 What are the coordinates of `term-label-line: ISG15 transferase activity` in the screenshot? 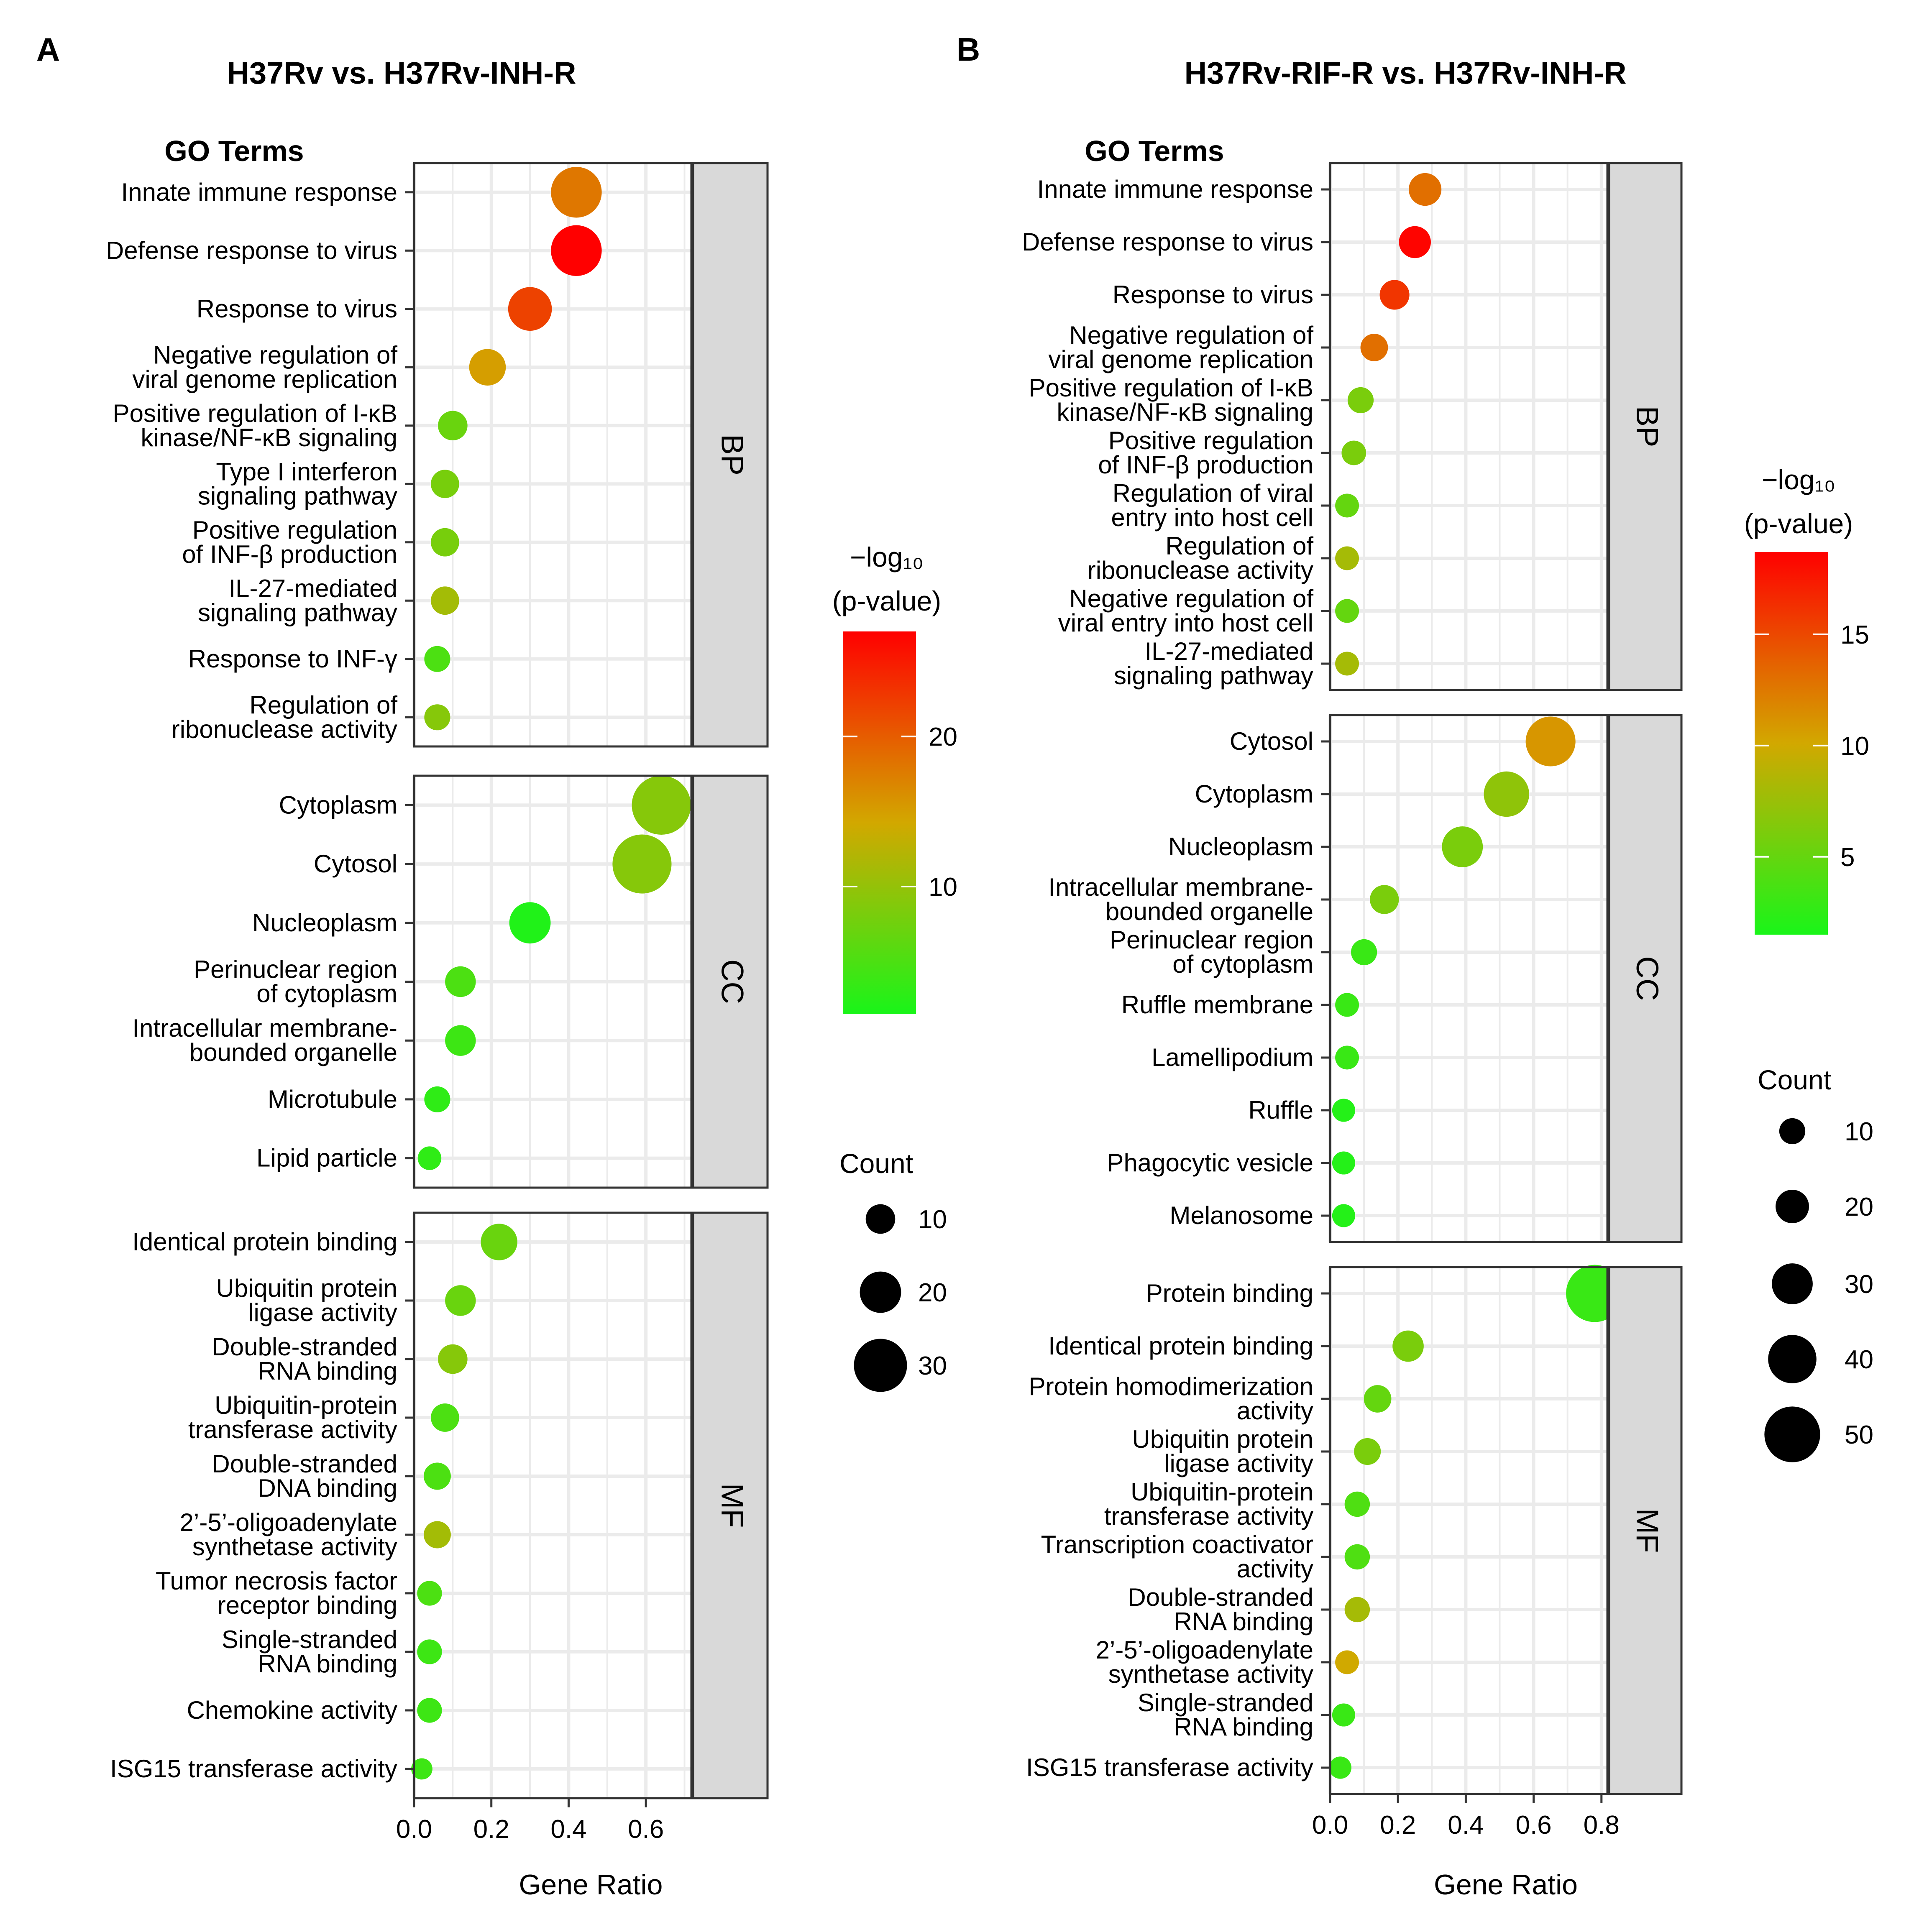 It's located at (254, 1769).